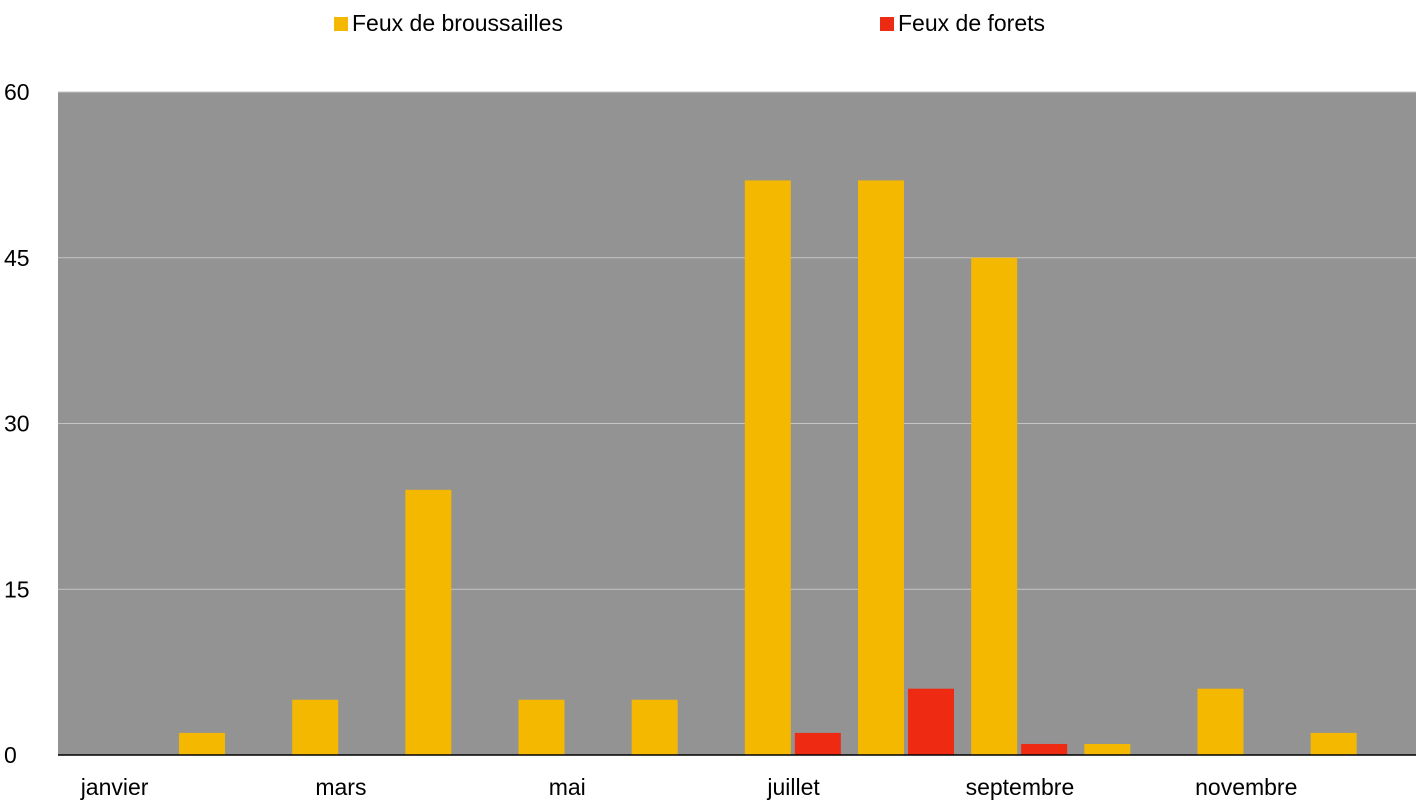  I want to click on x-tick-label: janvier, so click(114, 787).